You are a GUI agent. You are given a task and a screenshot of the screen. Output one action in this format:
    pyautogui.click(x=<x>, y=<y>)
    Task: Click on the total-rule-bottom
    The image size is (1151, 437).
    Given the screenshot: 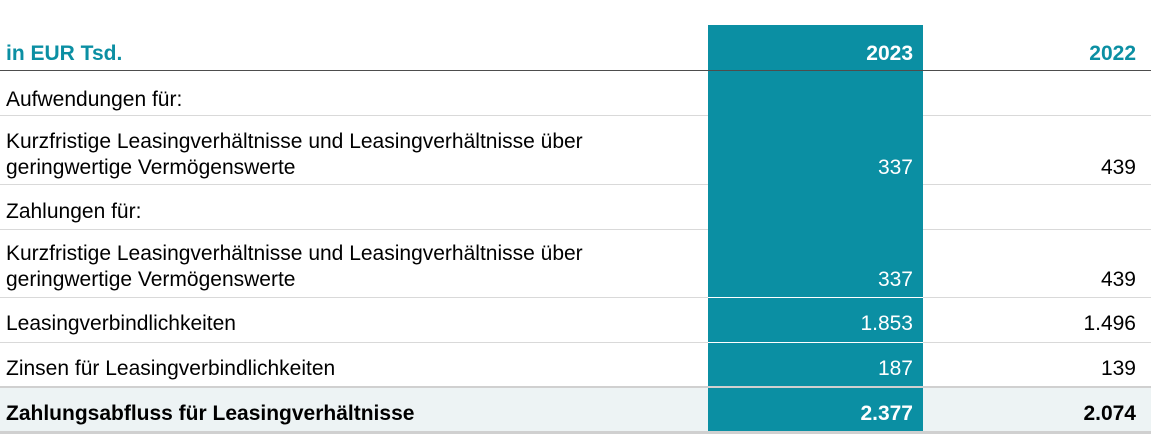 What is the action you would take?
    pyautogui.click(x=575, y=432)
    